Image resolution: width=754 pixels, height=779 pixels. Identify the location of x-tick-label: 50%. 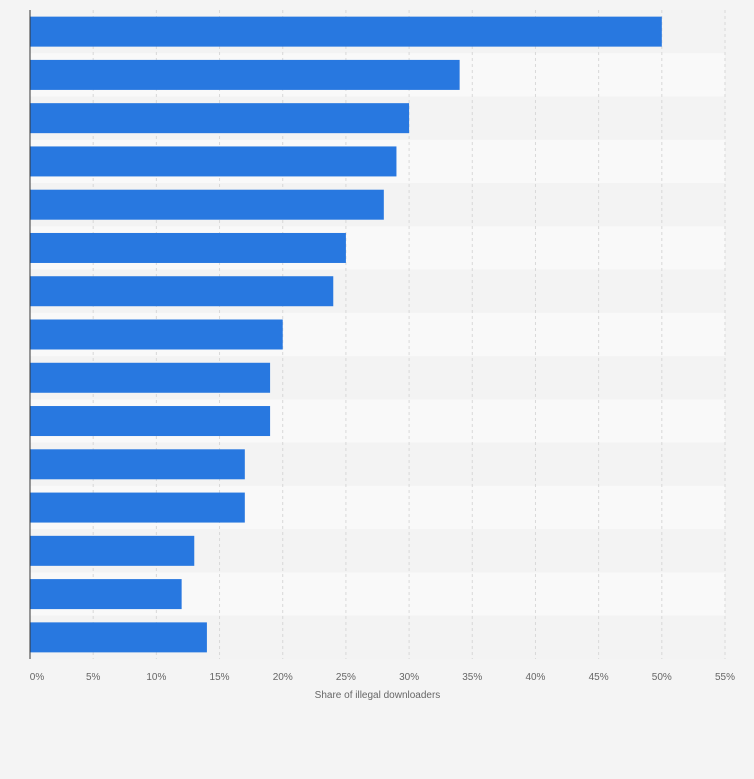
(662, 677).